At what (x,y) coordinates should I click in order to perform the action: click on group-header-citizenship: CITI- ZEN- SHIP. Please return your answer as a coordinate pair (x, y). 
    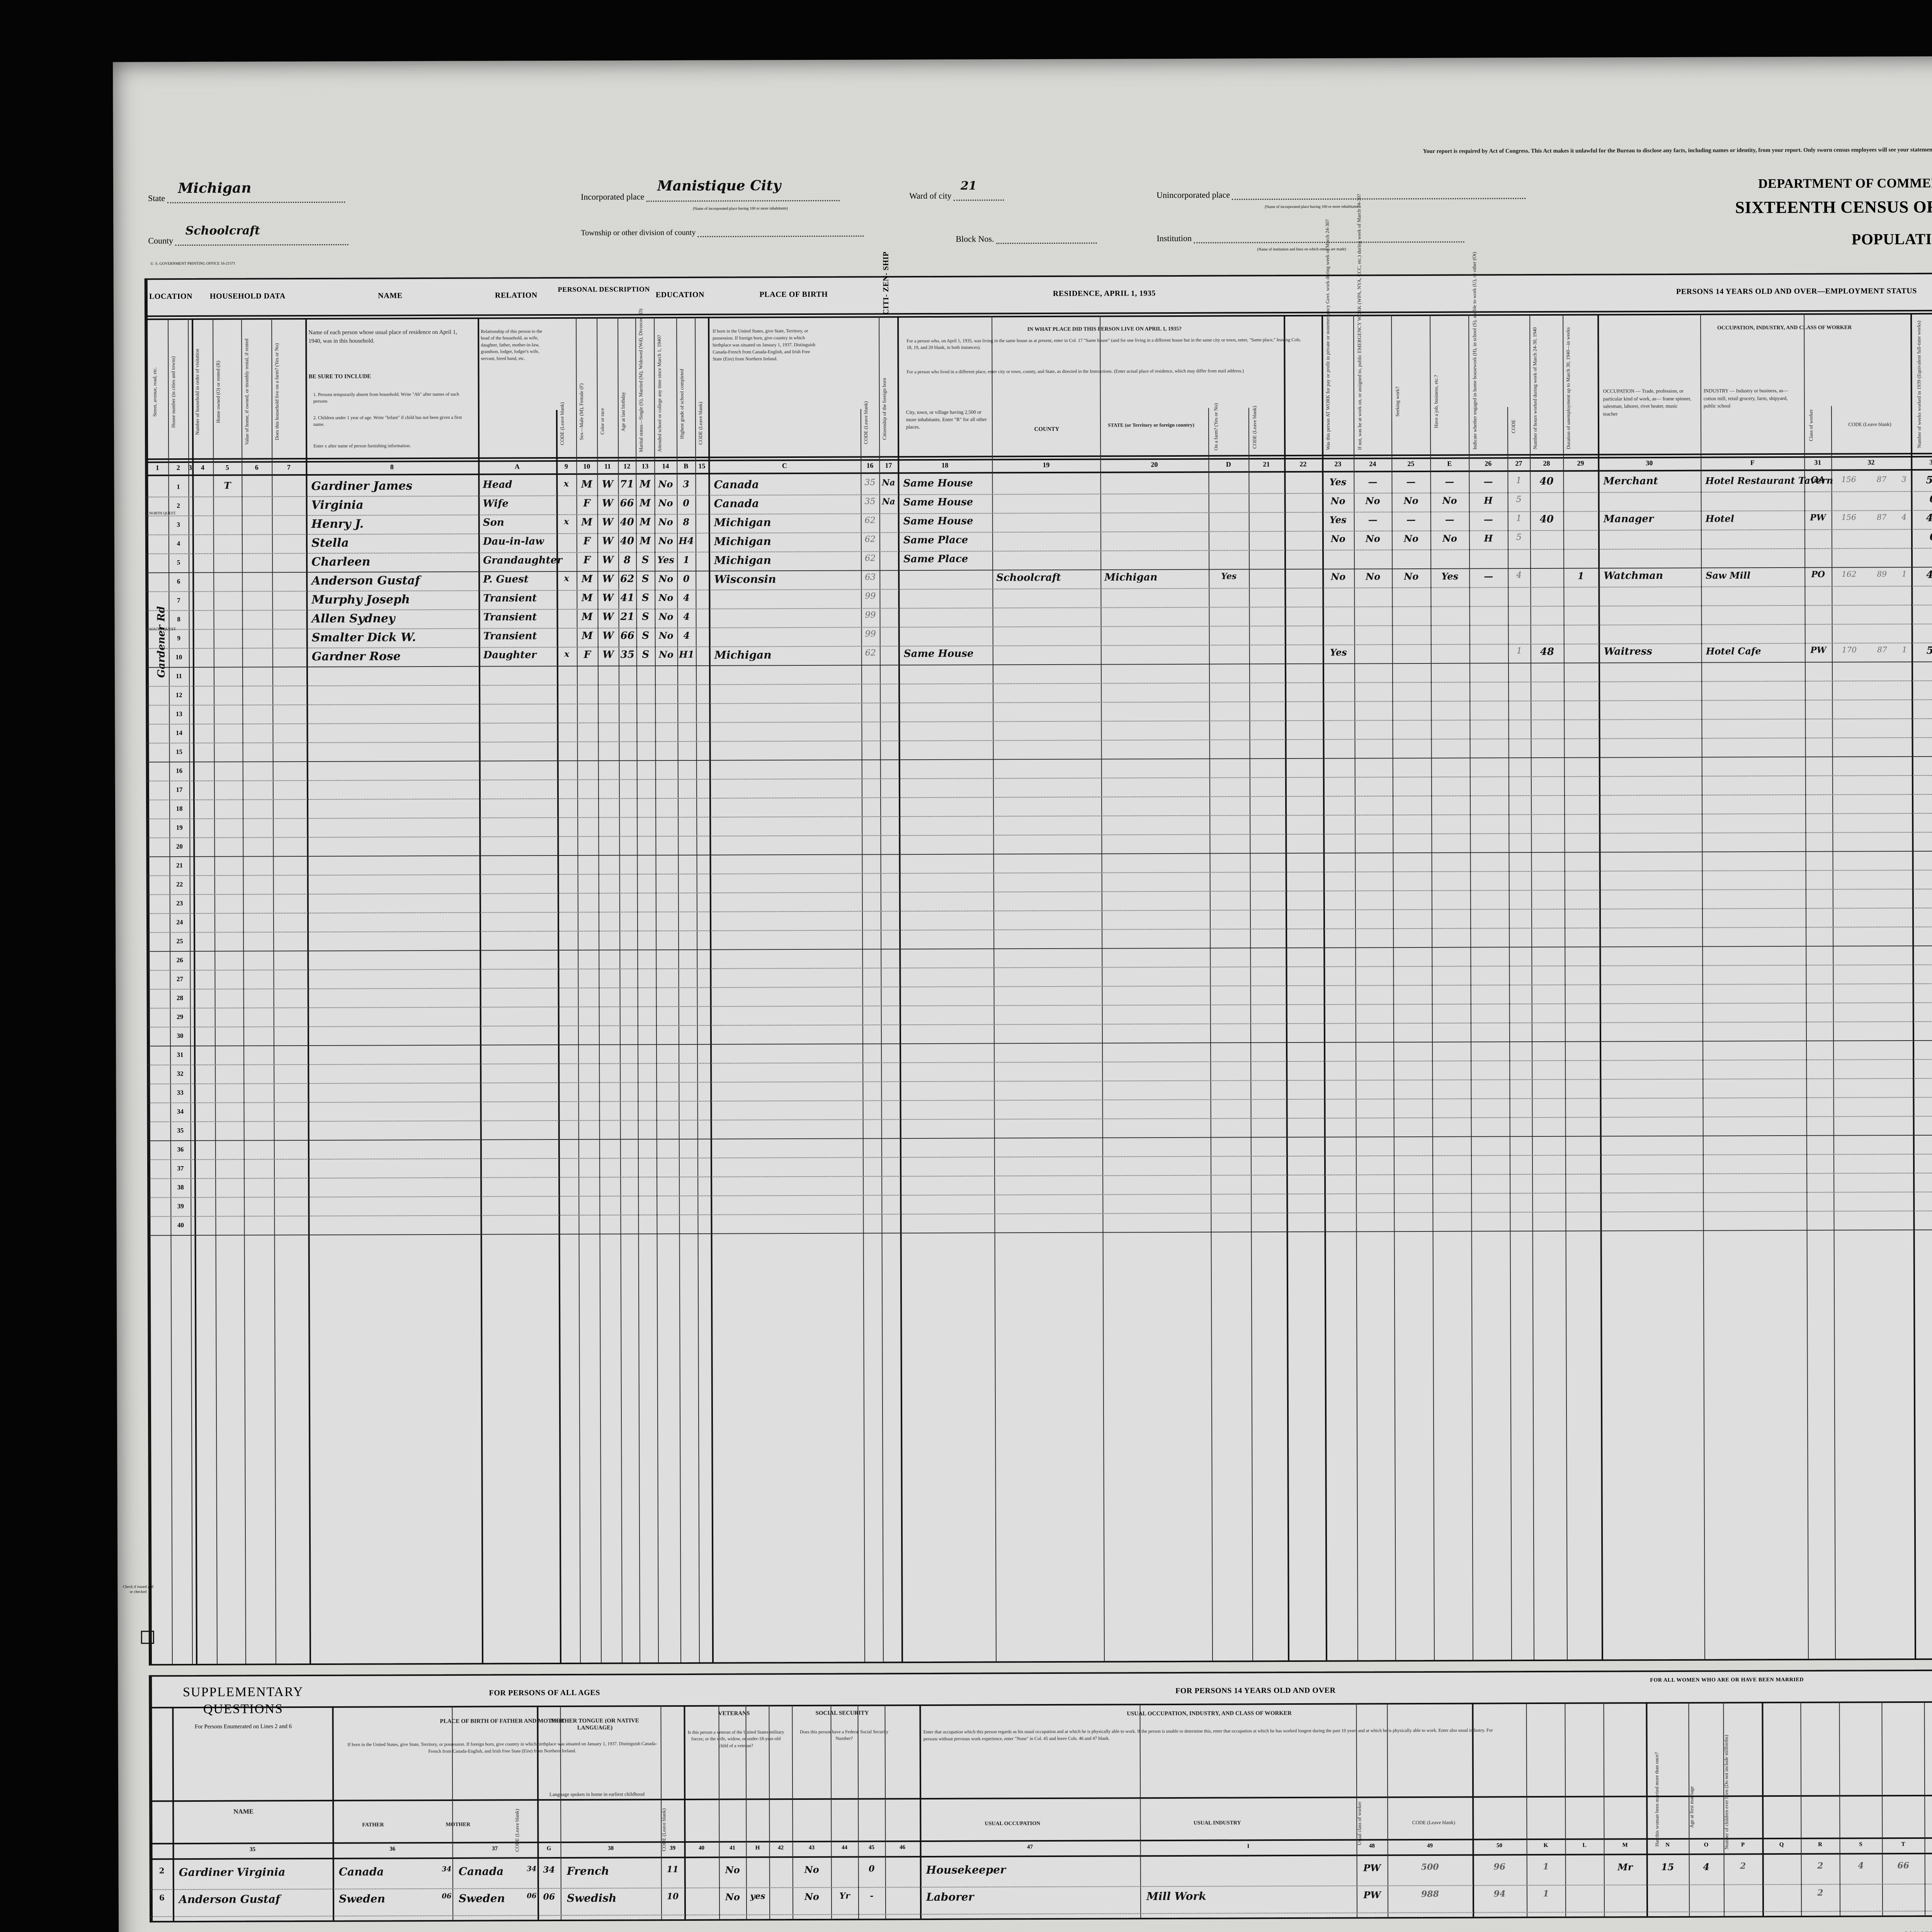
    Looking at the image, I should click on (886, 283).